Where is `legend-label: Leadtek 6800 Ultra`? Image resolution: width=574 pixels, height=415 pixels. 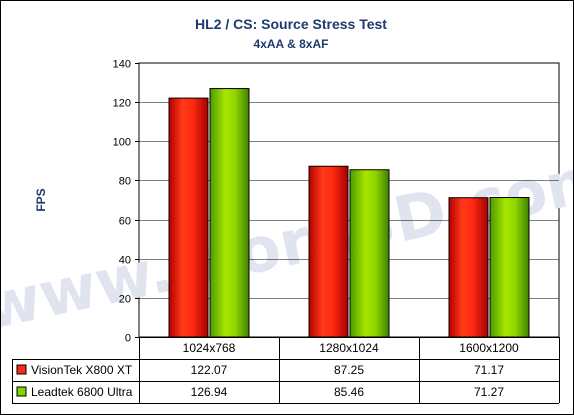 legend-label: Leadtek 6800 Ultra is located at coordinates (82, 392).